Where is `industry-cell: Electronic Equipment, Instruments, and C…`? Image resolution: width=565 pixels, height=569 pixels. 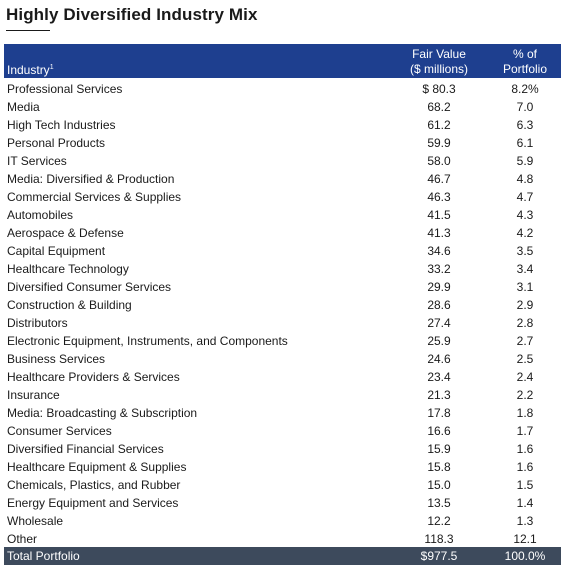
industry-cell: Electronic Equipment, Instruments, and C… is located at coordinates (147, 341).